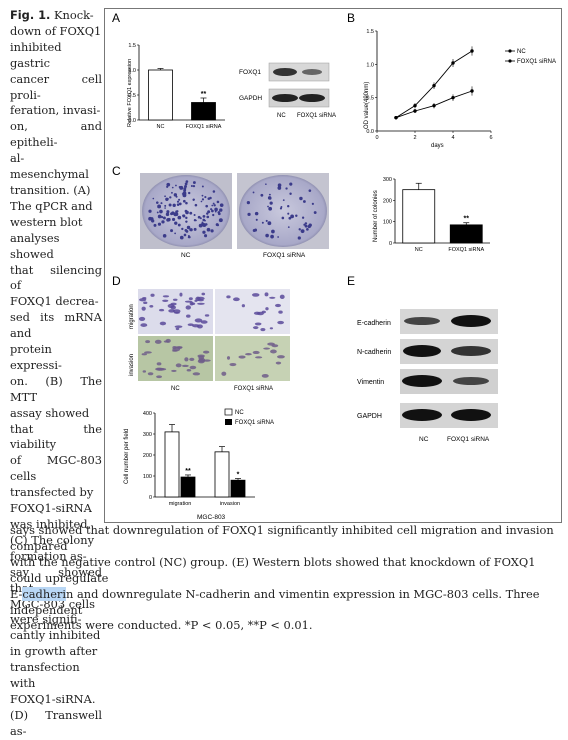  I want to click on panel-b-xlabel: days, so click(437, 146).